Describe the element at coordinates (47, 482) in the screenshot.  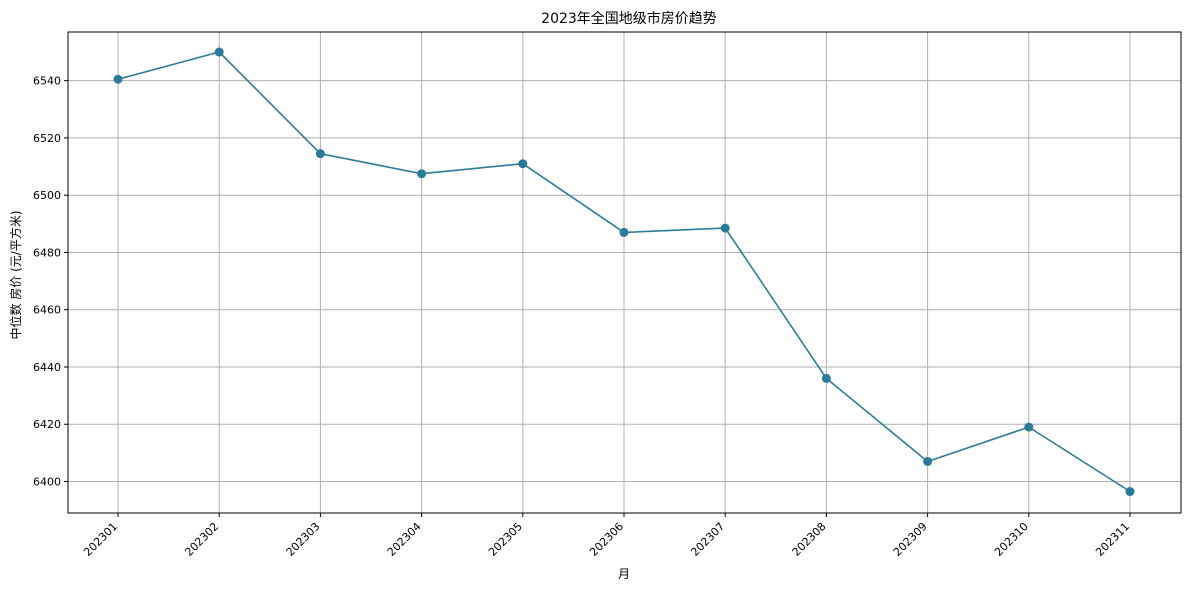
I see `y-tick-label: 6400` at that location.